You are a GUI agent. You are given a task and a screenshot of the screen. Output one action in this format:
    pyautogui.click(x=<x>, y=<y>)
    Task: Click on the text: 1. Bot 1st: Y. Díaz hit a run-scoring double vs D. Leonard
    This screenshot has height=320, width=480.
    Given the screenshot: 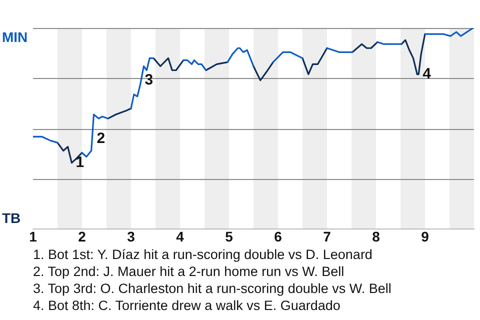 What is the action you would take?
    pyautogui.click(x=203, y=254)
    